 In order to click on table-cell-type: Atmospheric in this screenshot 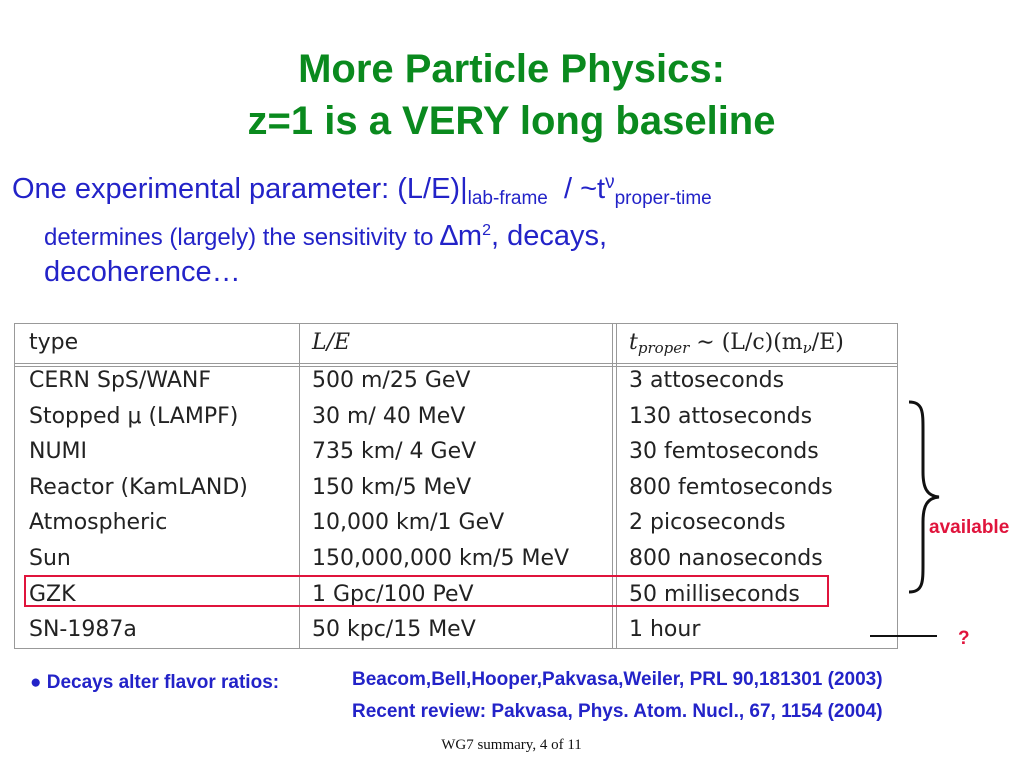, I will do `click(98, 523)`.